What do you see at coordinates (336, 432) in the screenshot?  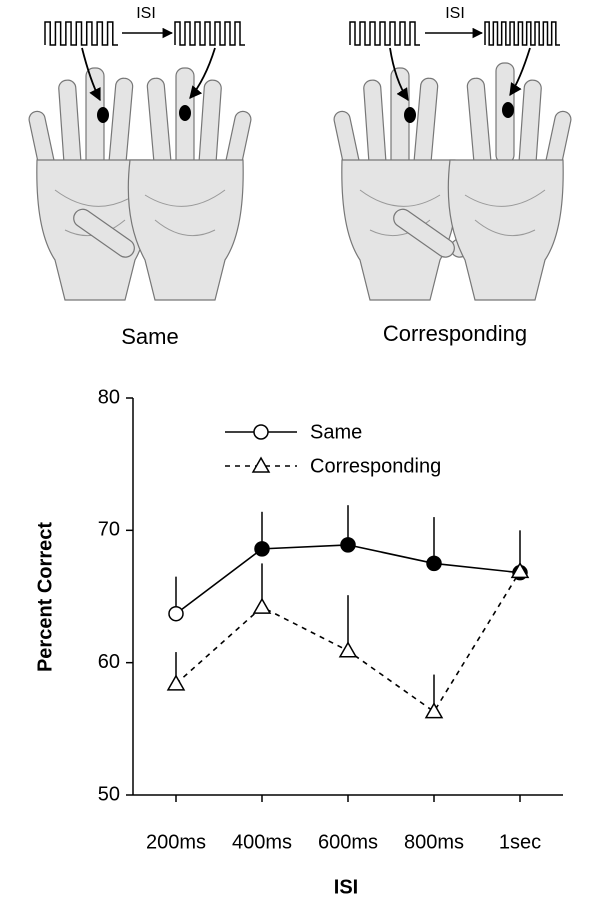 I see `legend-label: Same` at bounding box center [336, 432].